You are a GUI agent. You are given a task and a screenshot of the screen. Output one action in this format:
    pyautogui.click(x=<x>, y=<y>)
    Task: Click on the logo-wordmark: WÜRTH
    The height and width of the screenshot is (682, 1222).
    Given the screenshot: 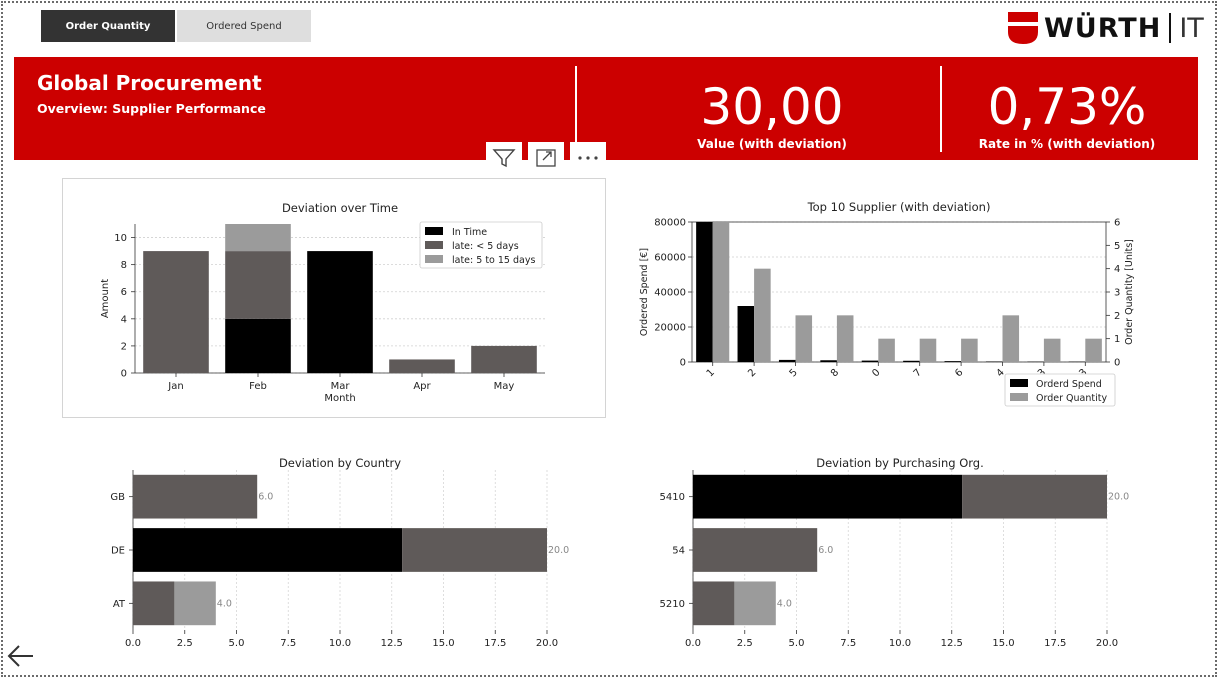 What is the action you would take?
    pyautogui.click(x=1103, y=28)
    